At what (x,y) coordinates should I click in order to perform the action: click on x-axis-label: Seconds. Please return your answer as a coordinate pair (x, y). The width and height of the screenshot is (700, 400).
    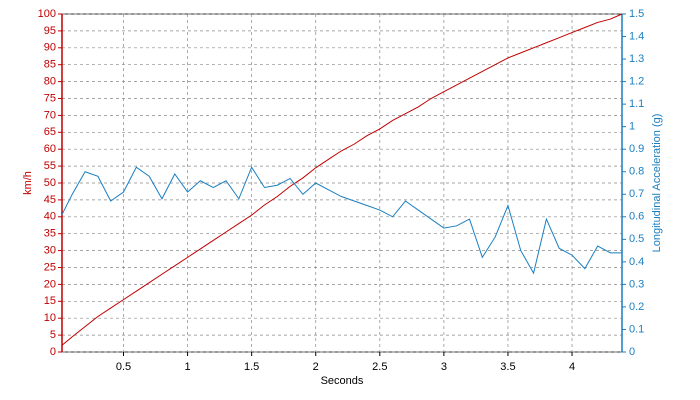
    Looking at the image, I should click on (342, 381).